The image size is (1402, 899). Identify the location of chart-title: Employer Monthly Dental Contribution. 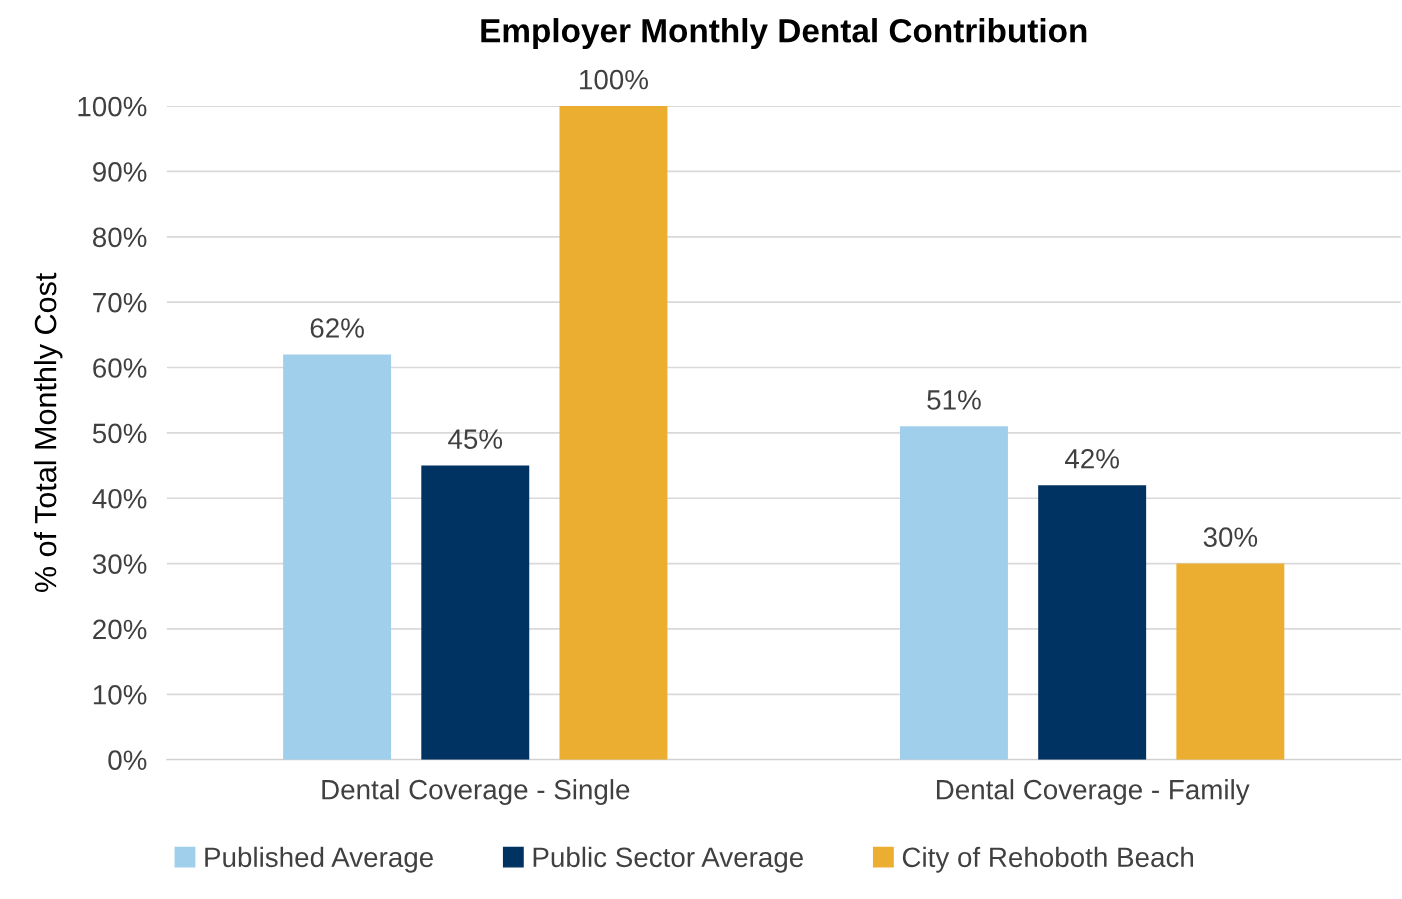
(784, 34).